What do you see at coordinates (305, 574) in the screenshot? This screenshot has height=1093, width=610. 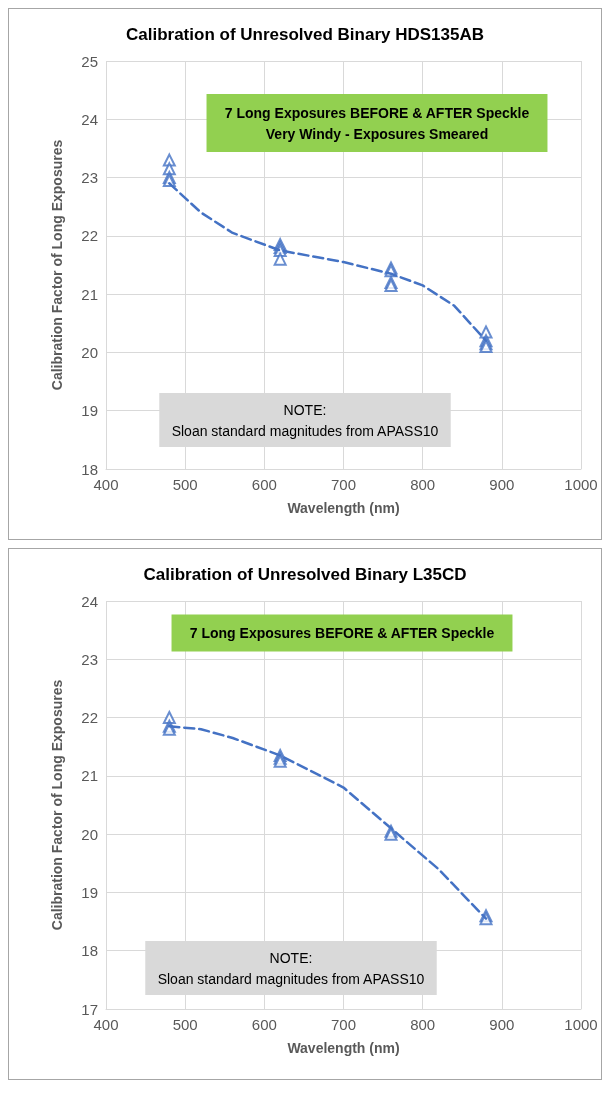 I see `chart-title: Calibration of Unresolved Binary L35CD` at bounding box center [305, 574].